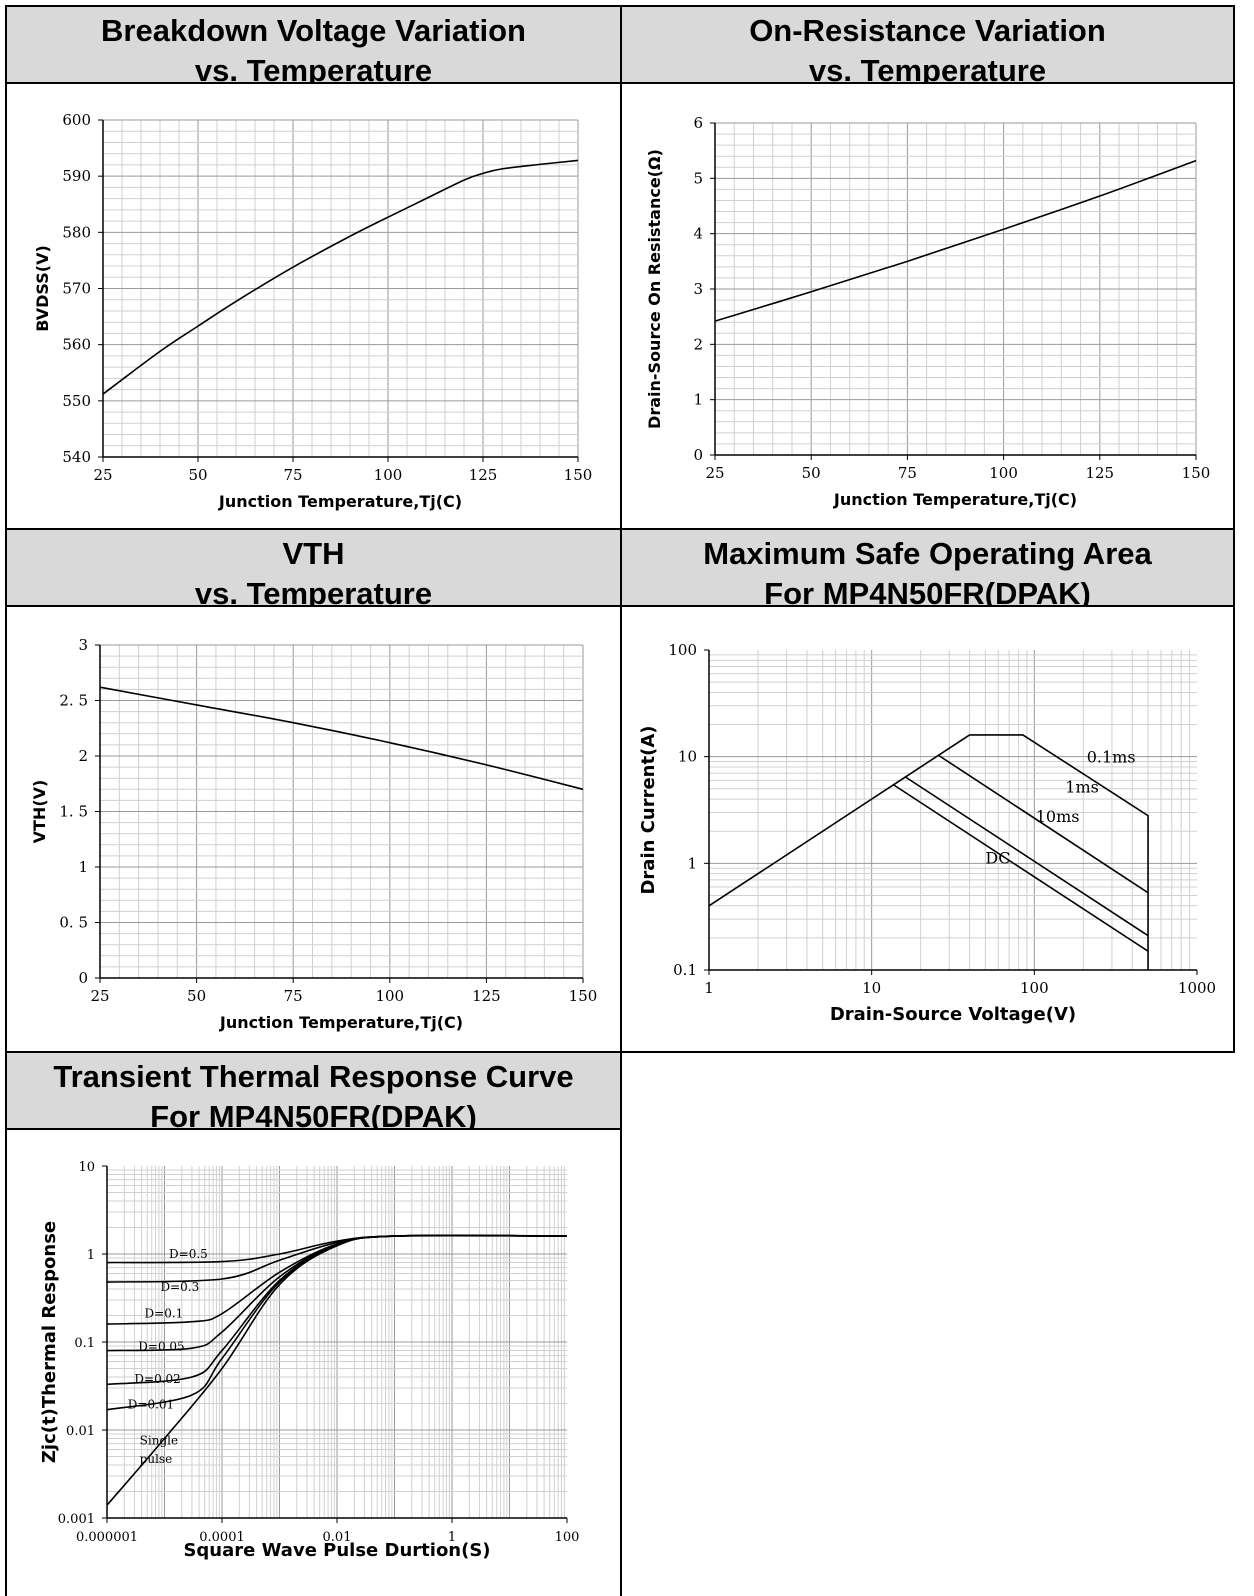 Image resolution: width=1254 pixels, height=1596 pixels. I want to click on panel-title-line1: Transient Thermal Response Curve, so click(313, 1076).